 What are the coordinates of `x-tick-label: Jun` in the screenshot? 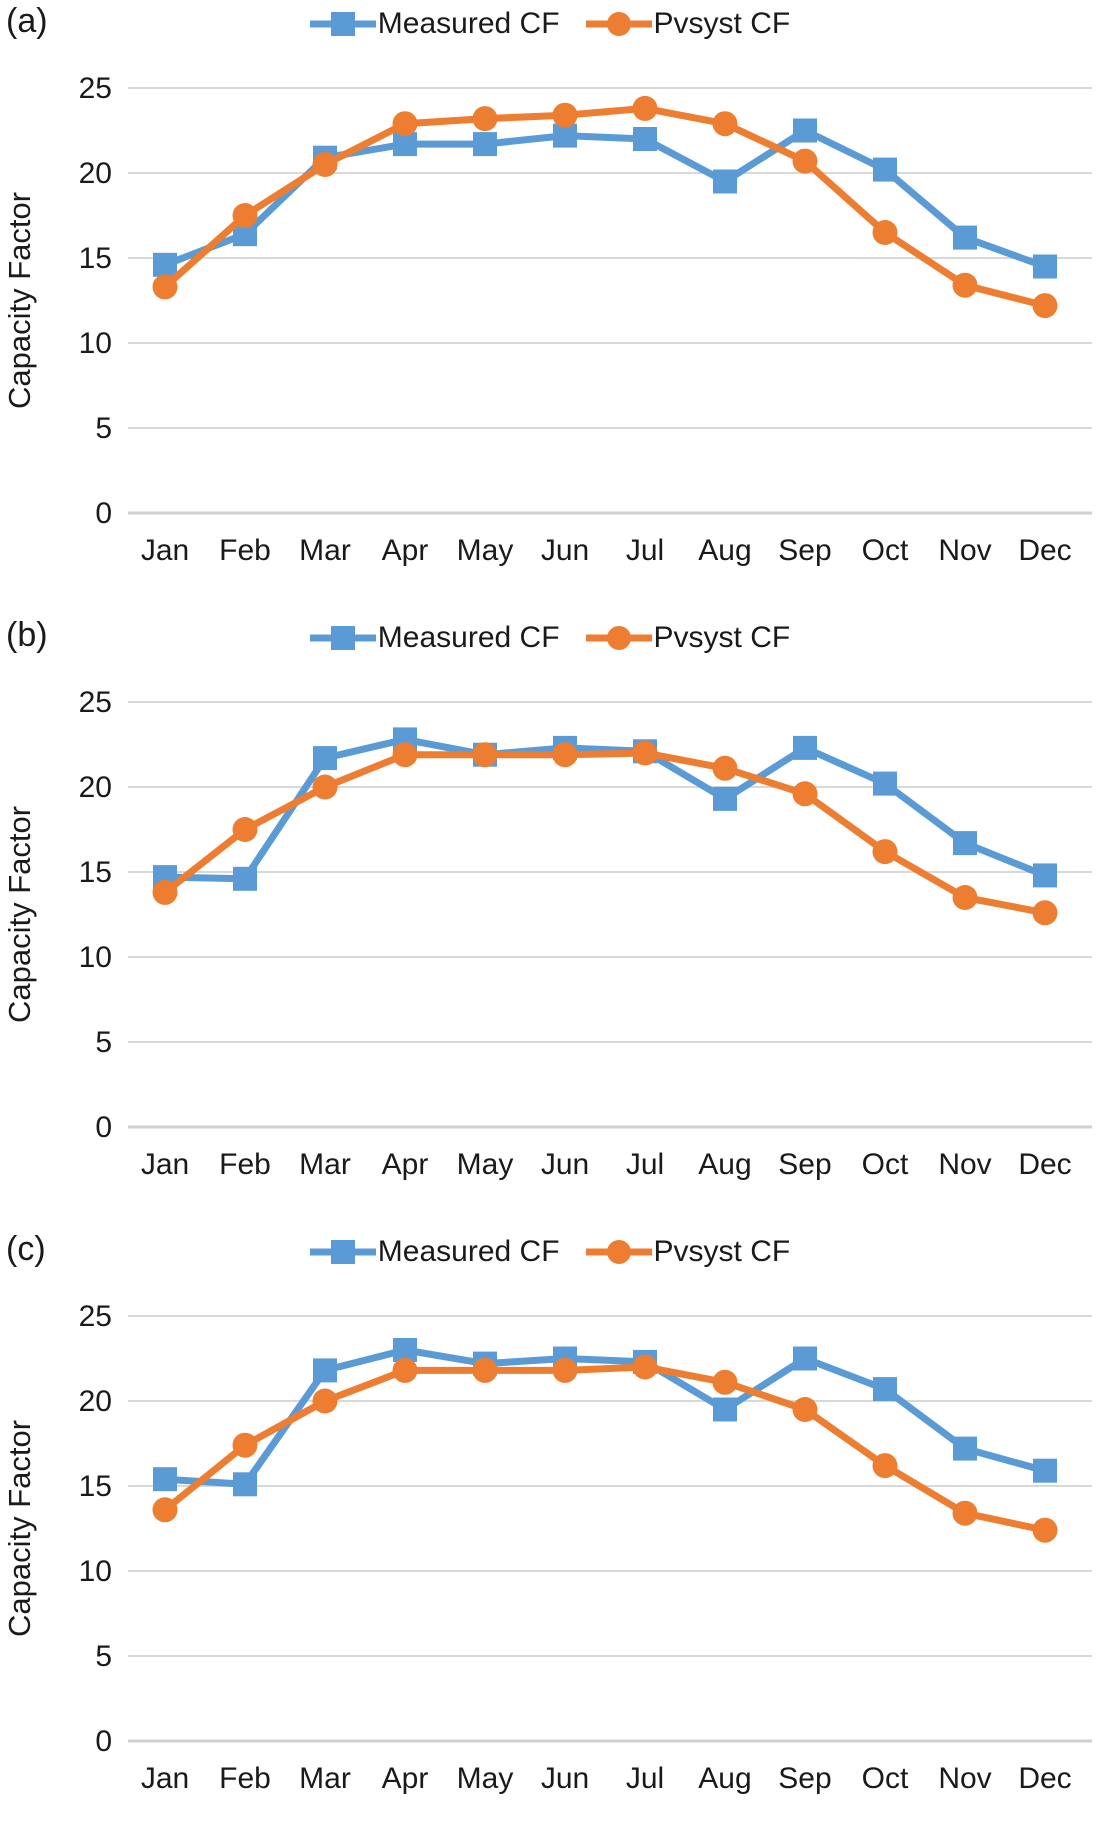 It's located at (565, 550).